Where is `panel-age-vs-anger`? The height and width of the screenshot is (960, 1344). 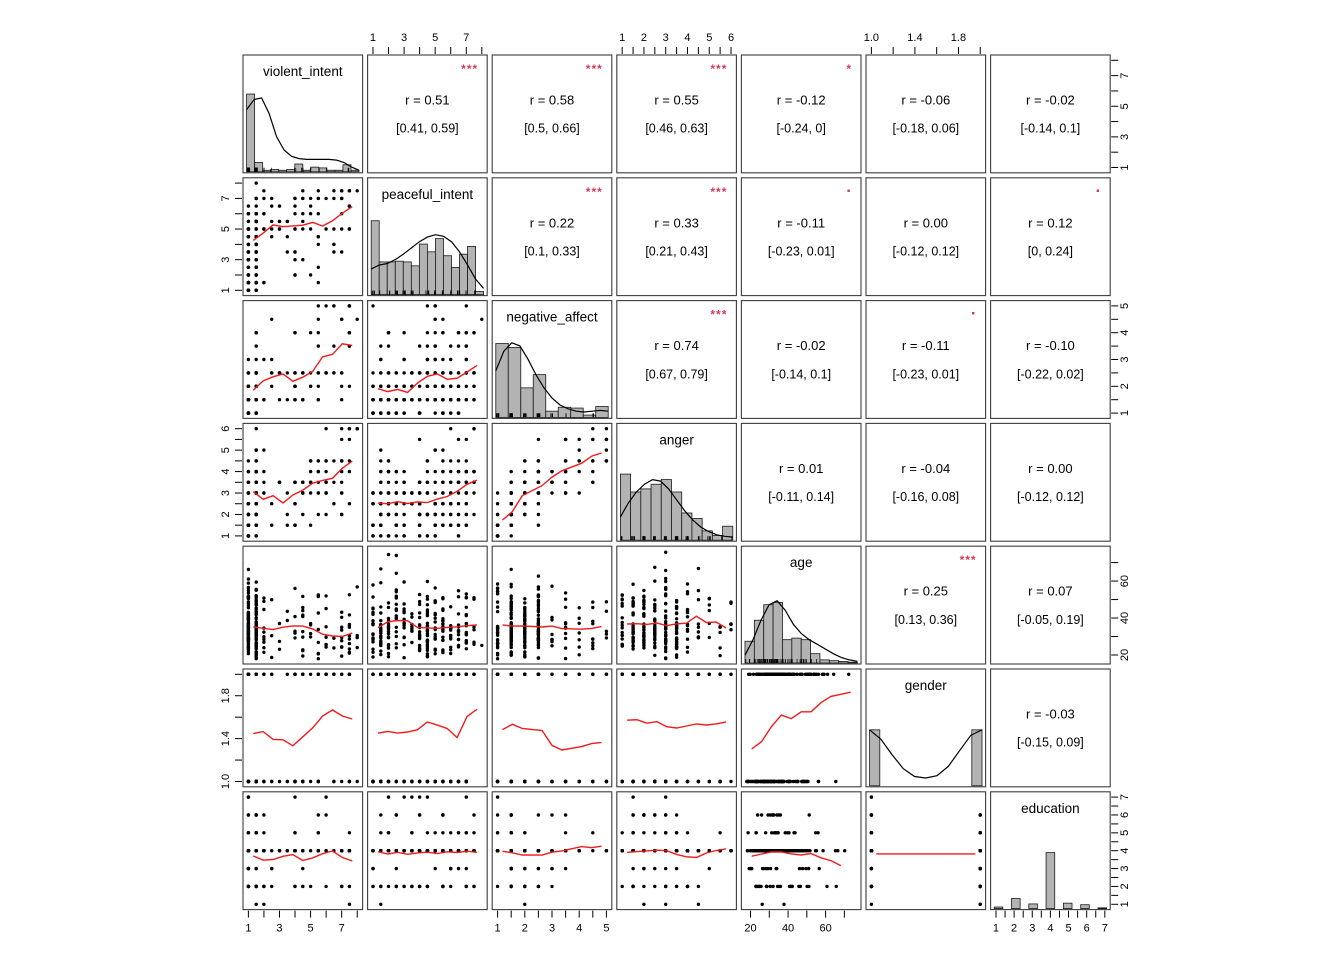
panel-age-vs-anger is located at coordinates (676, 605).